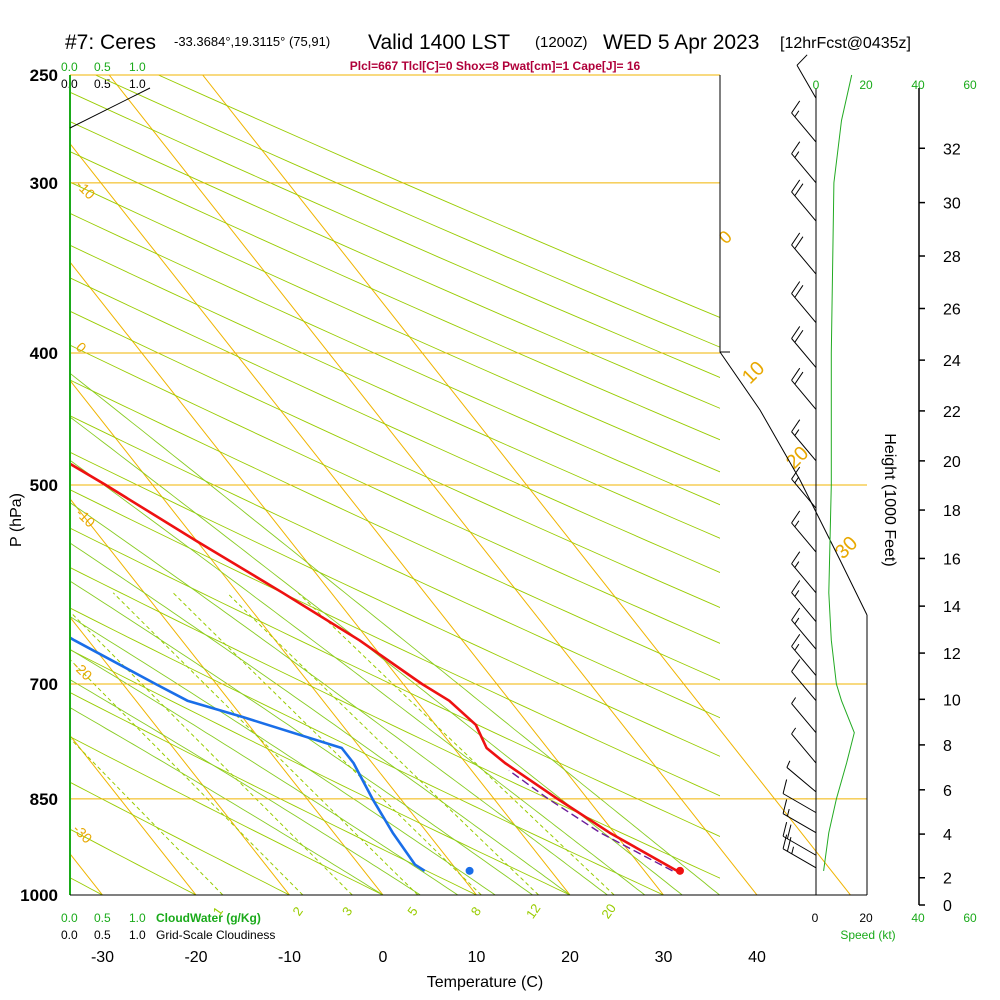 This screenshot has width=1000, height=1000. What do you see at coordinates (533, 911) in the screenshot?
I see `mixing-ratio-label: 12` at bounding box center [533, 911].